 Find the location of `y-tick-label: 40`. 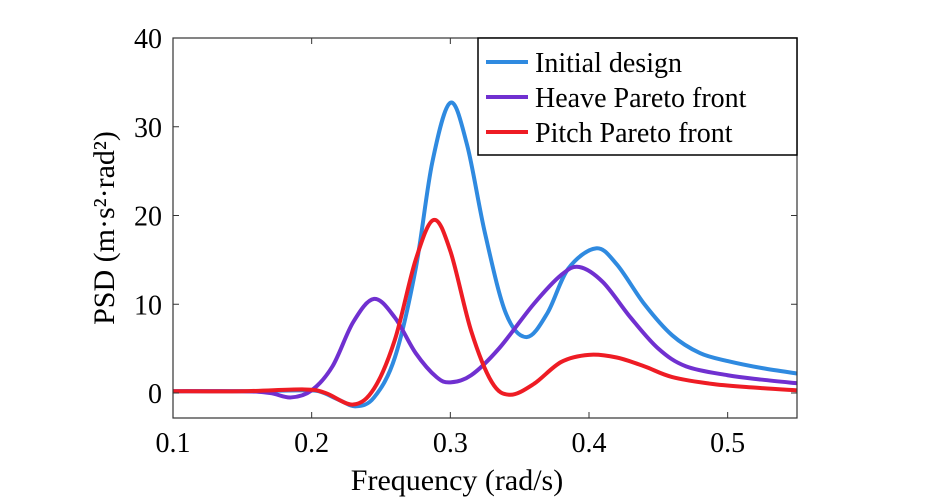

y-tick-label: 40 is located at coordinates (148, 39).